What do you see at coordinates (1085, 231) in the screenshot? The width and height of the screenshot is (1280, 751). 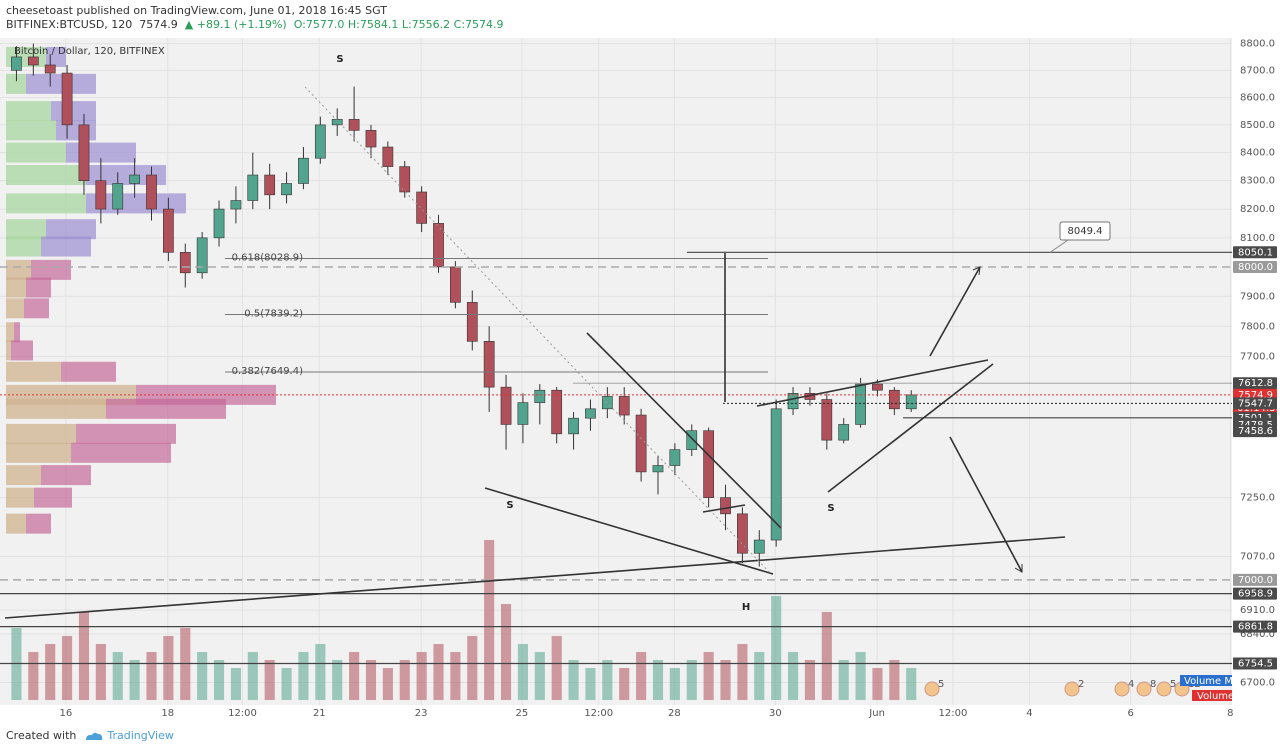 I see `callout-label: 8049.4` at bounding box center [1085, 231].